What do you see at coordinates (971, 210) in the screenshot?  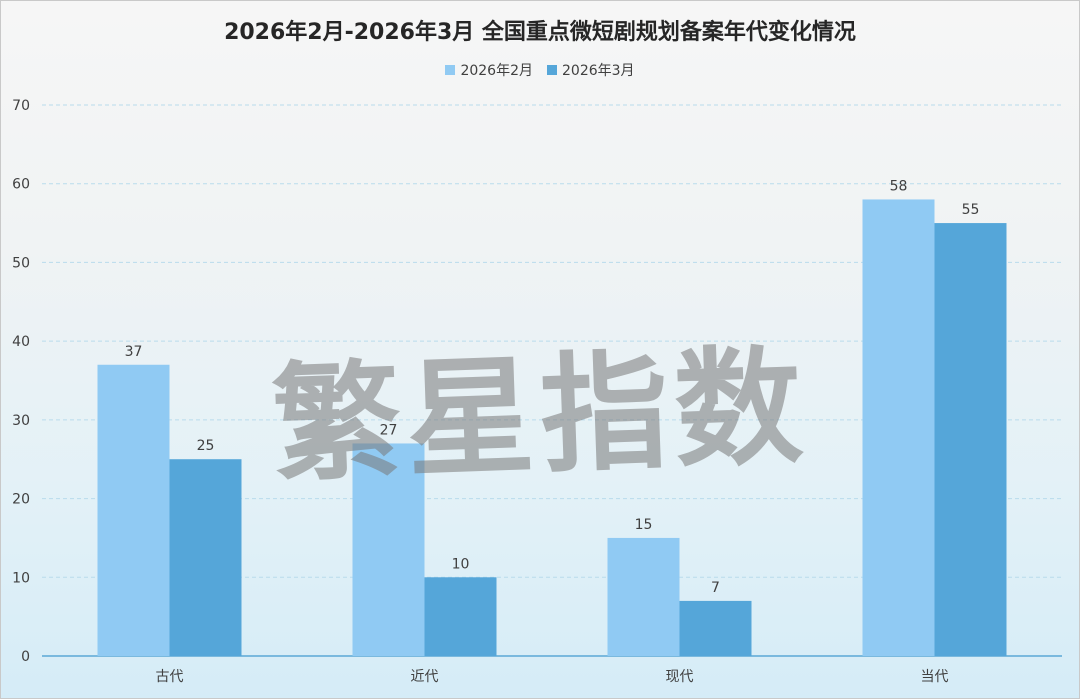 I see `data-label-s2-3: 55` at bounding box center [971, 210].